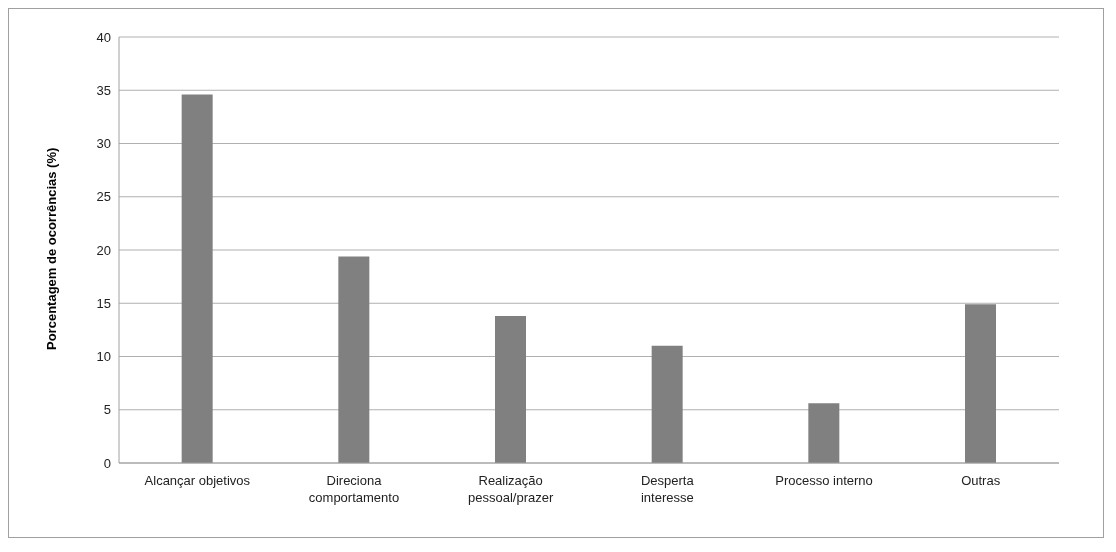 The width and height of the screenshot is (1116, 552). I want to click on y-tick-label: 0, so click(107, 463).